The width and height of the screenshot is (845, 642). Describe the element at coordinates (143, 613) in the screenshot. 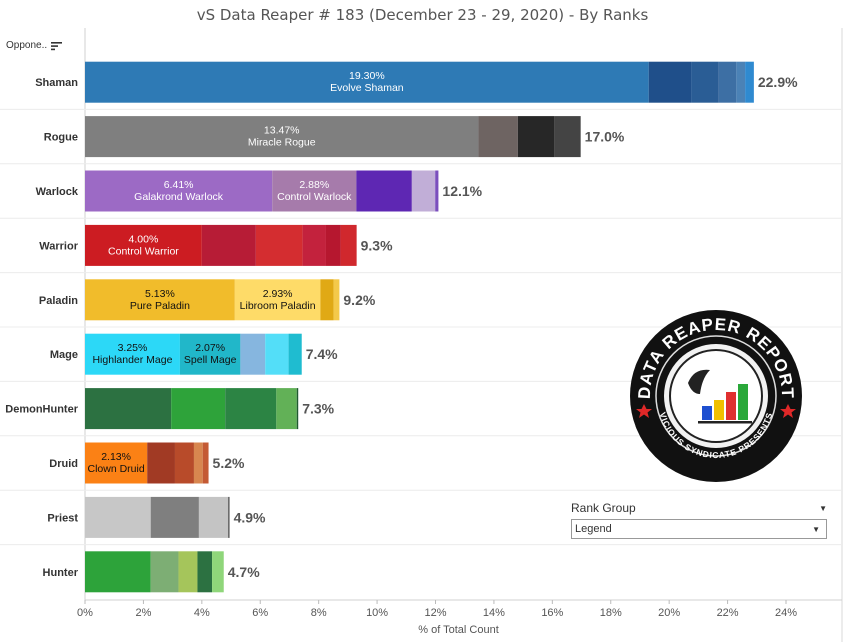

I see `x-tick-label: 2%` at that location.